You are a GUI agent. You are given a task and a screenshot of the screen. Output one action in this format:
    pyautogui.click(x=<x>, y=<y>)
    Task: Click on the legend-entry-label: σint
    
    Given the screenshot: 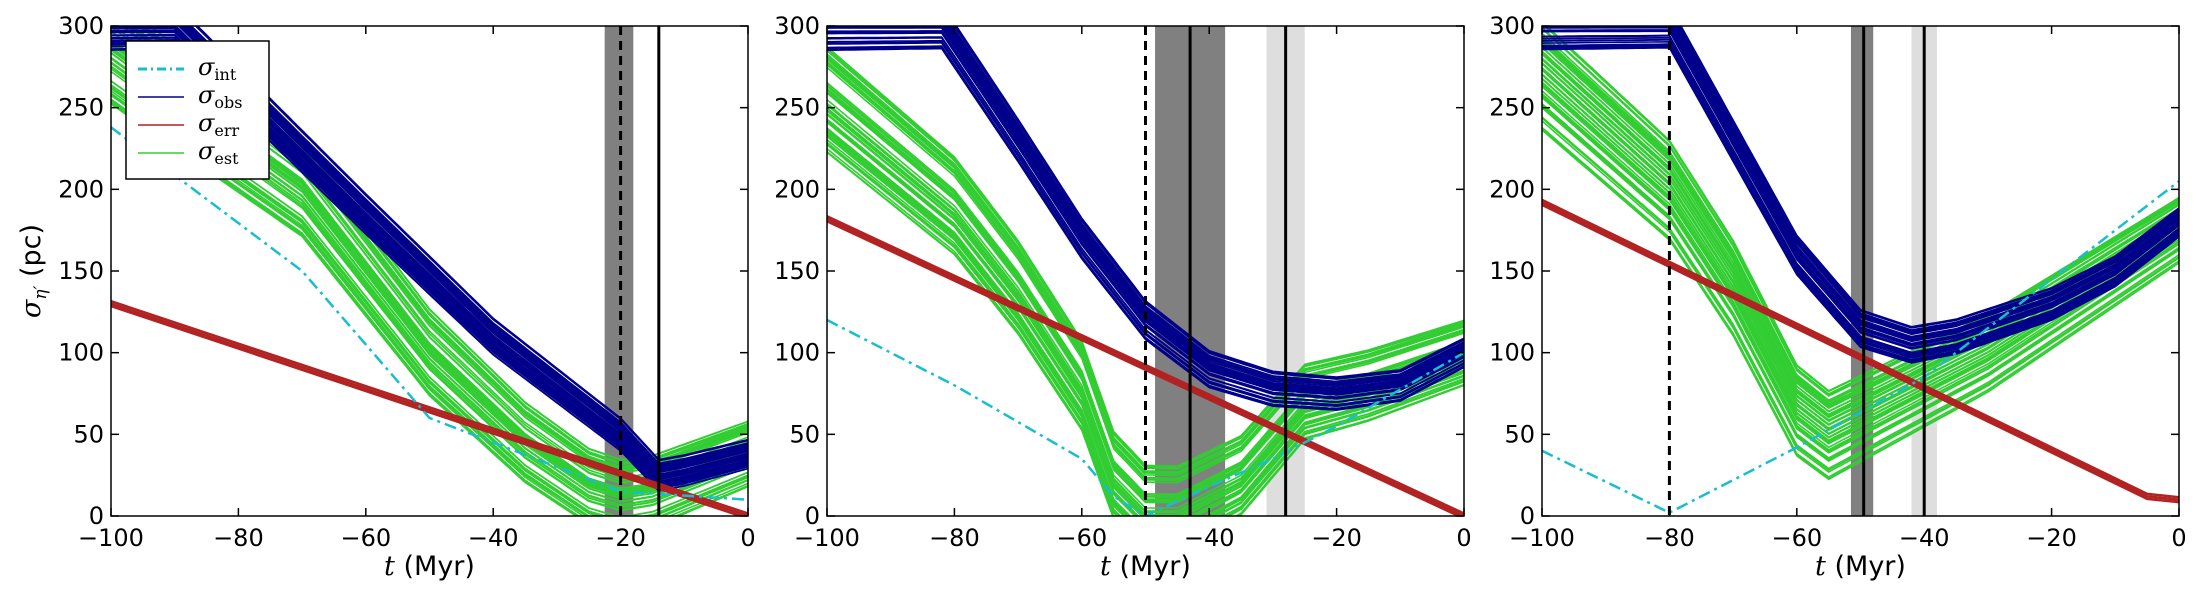 What is the action you would take?
    pyautogui.click(x=217, y=68)
    